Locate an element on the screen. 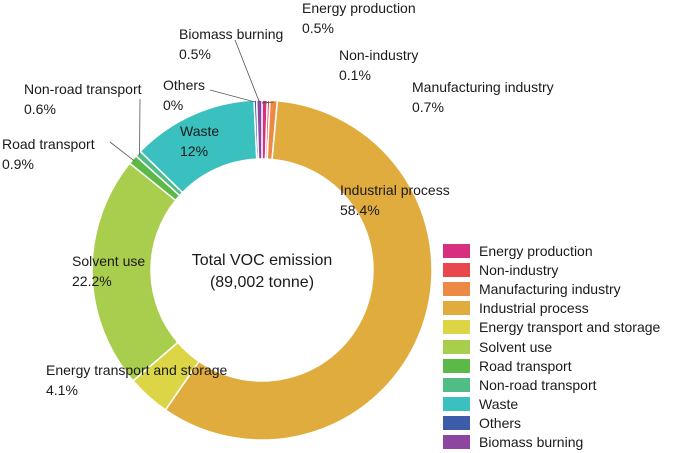 This screenshot has height=453, width=686. legend-item-energy-production: Energy production is located at coordinates (551, 250).